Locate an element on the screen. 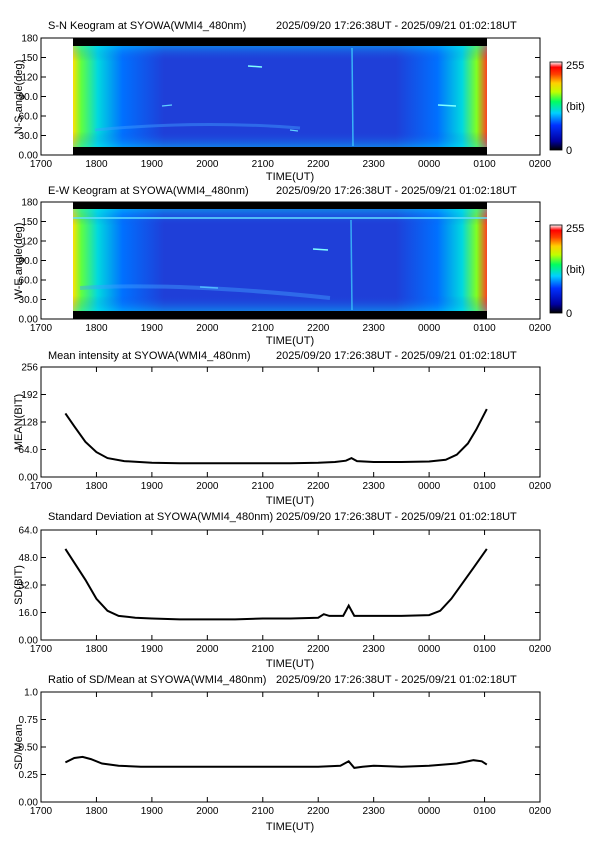 This screenshot has width=595, height=842. mean-x-ticks: 1700 1800 1900 2000 2100 2200 2300 0000 0100 0200 is located at coordinates (291, 429).